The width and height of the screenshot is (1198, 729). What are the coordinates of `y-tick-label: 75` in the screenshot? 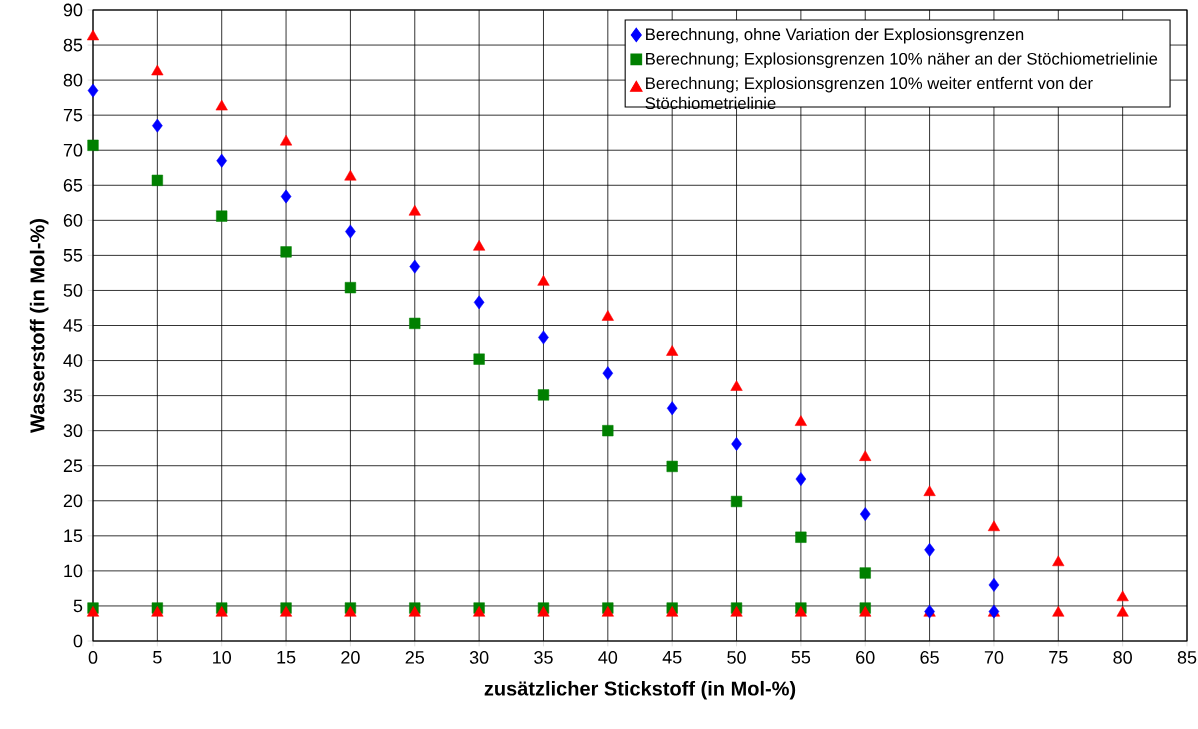 It's located at (73, 115).